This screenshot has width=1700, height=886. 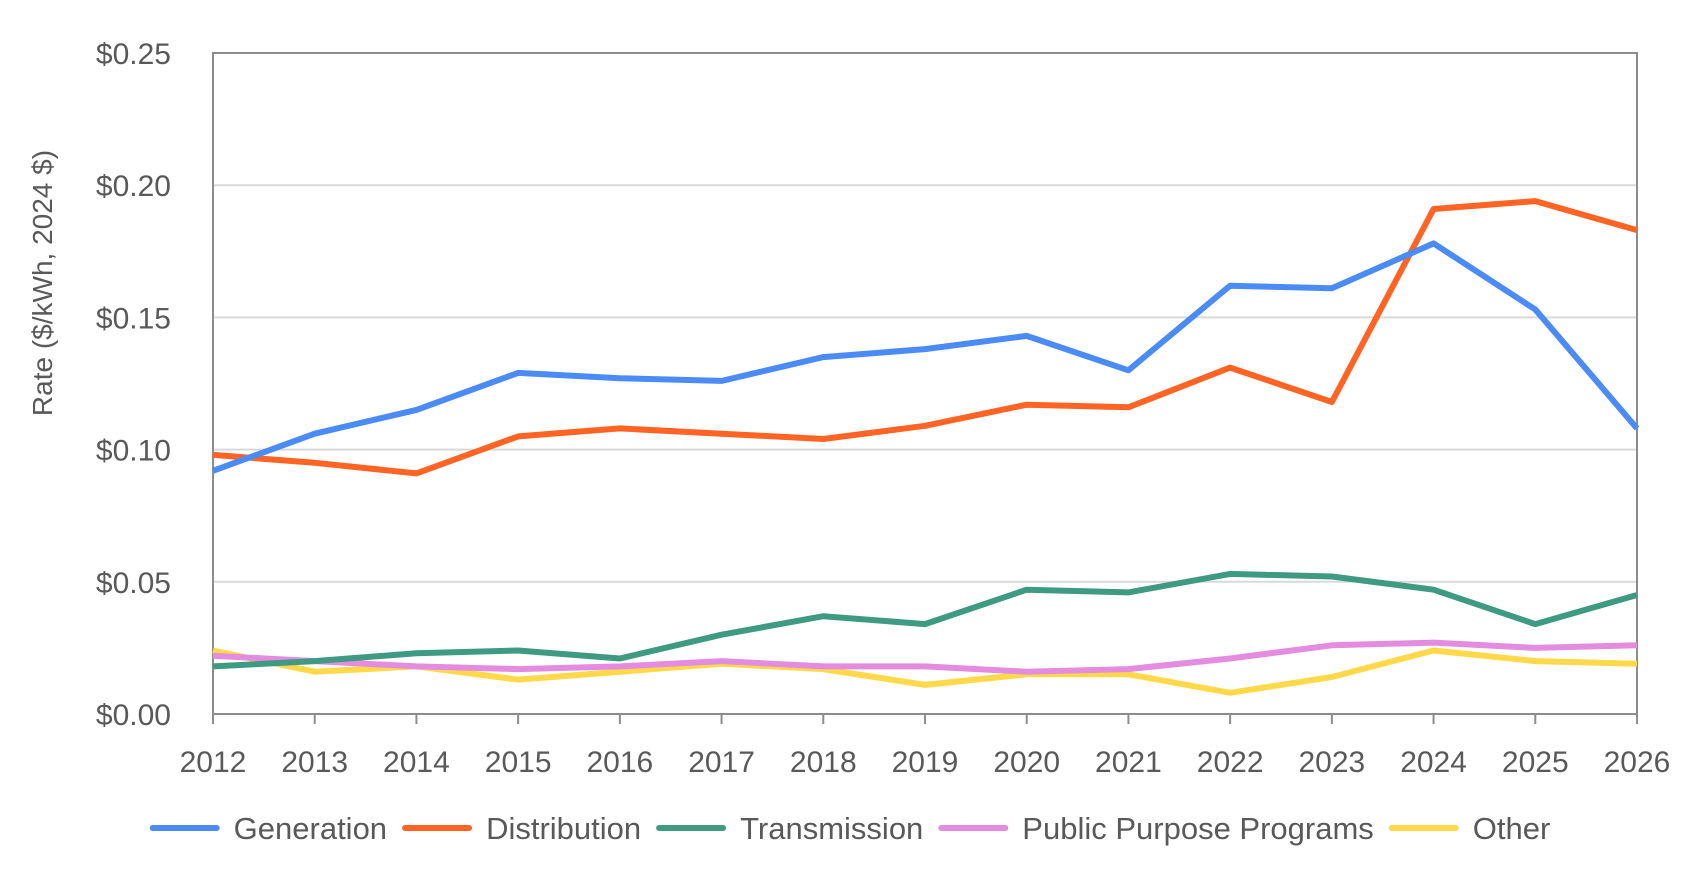 I want to click on y-tick-label: $0.10, so click(x=133, y=451).